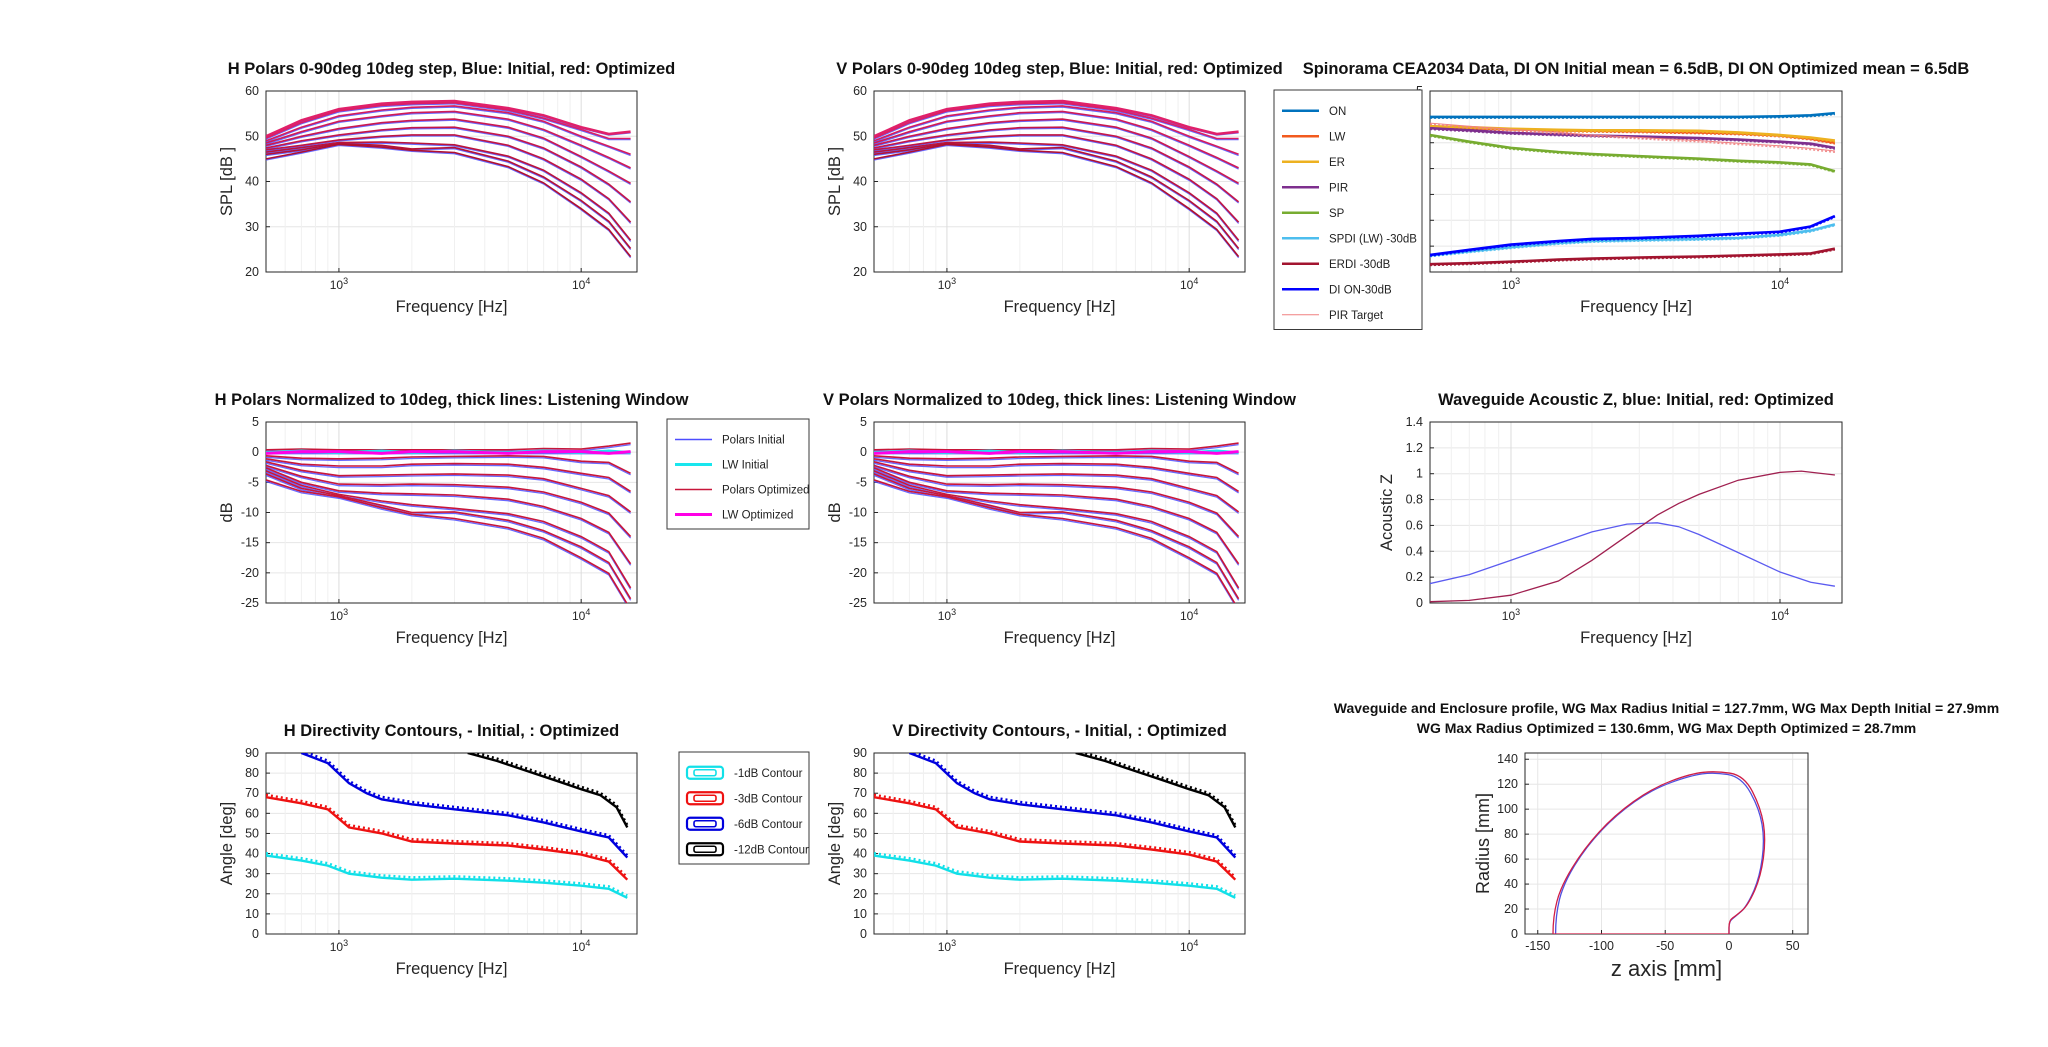  Describe the element at coordinates (1419, 474) in the screenshot. I see `y-tick-label: 1` at that location.